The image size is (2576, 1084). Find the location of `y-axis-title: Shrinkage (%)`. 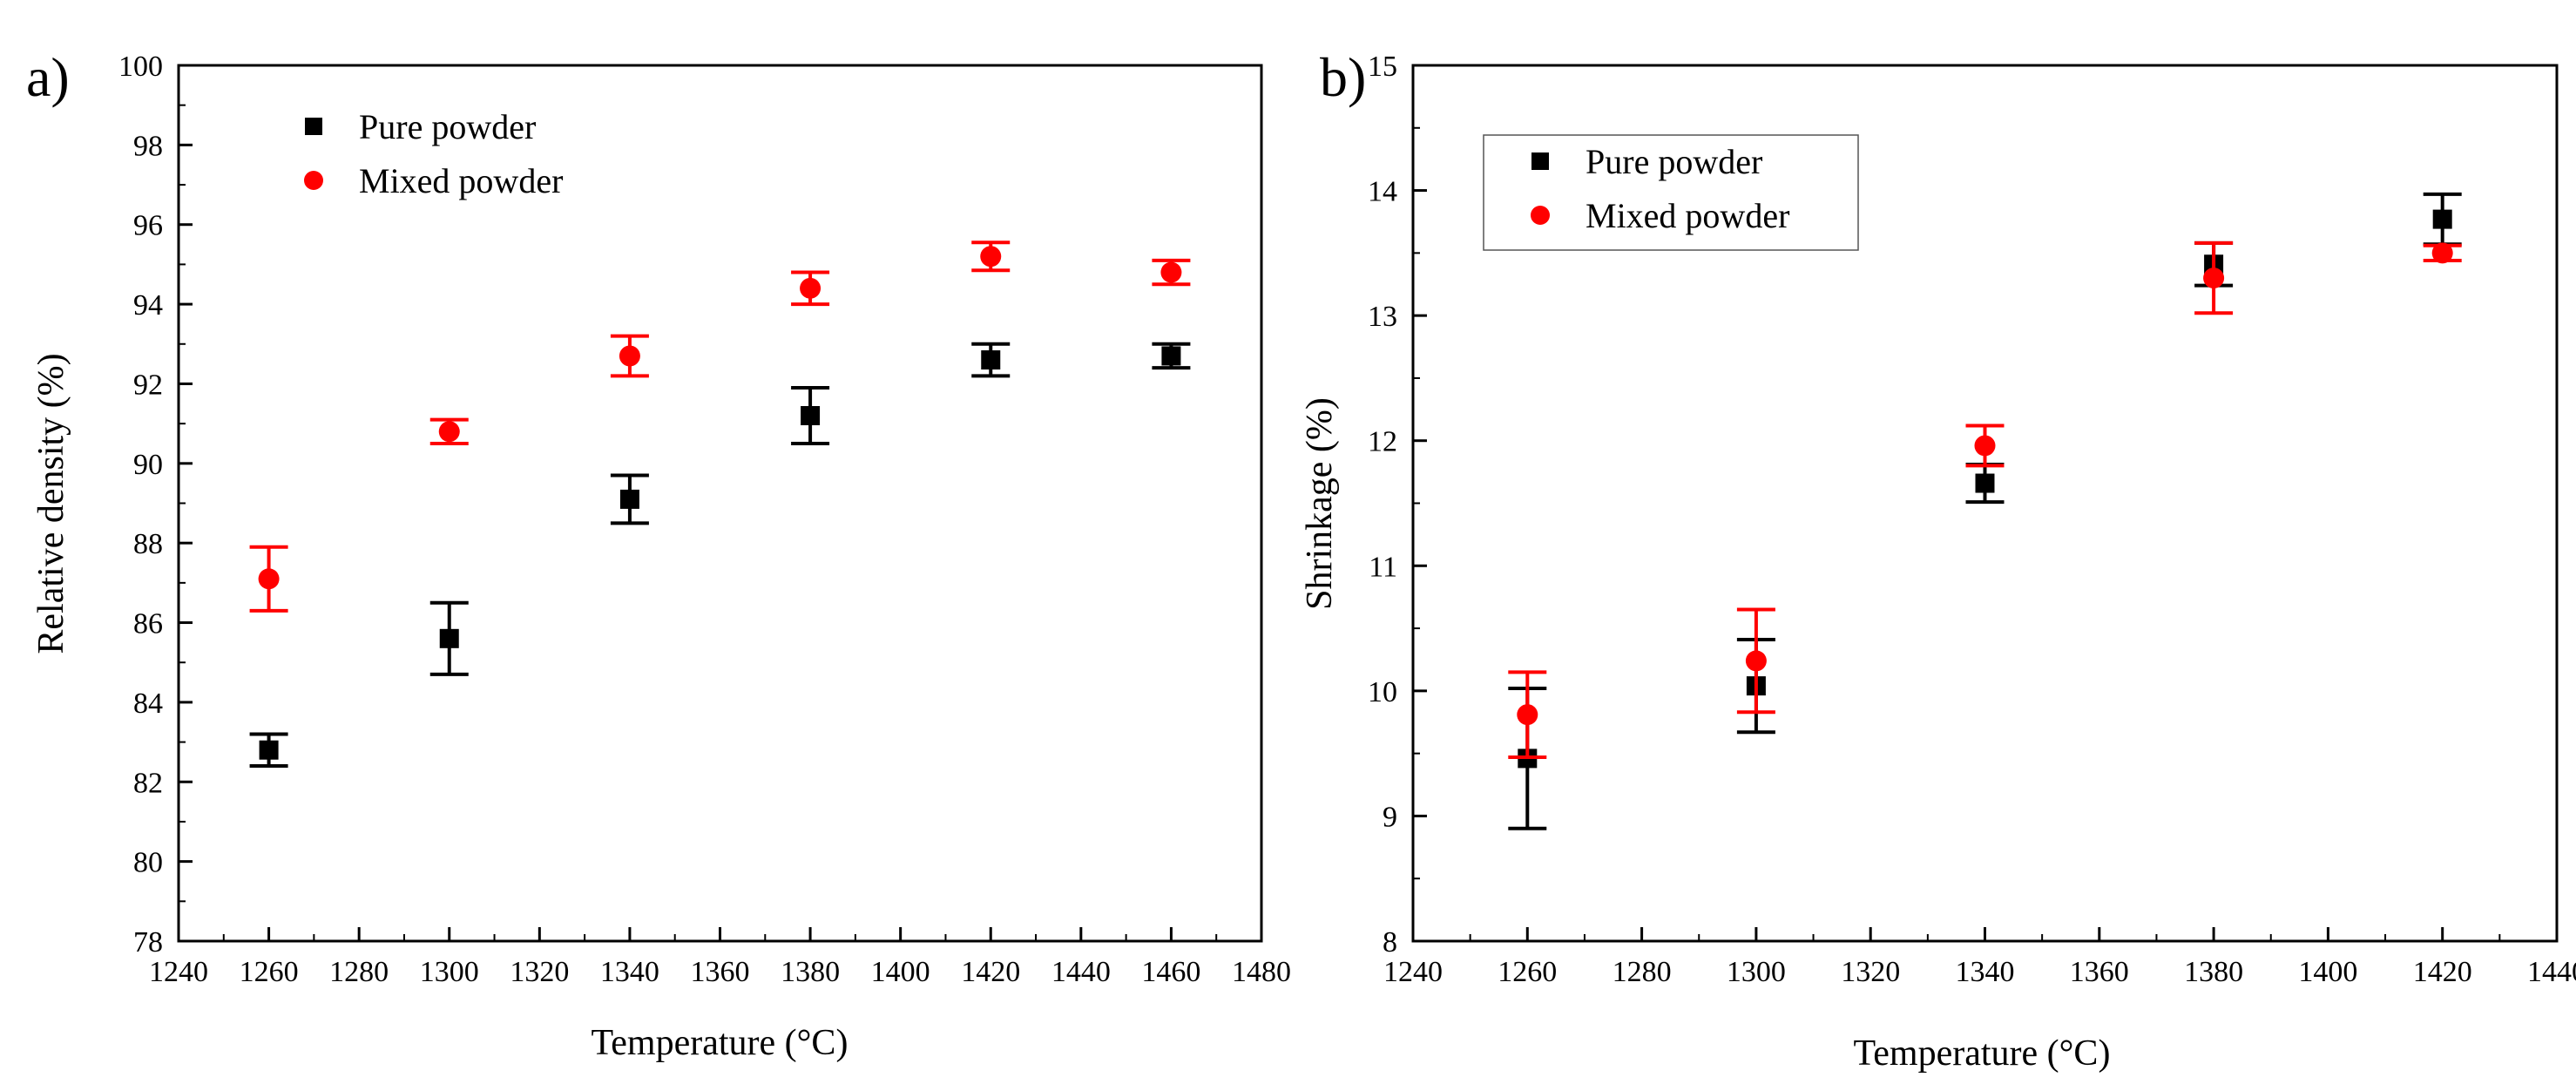

y-axis-title: Shrinkage (%) is located at coordinates (1320, 503).